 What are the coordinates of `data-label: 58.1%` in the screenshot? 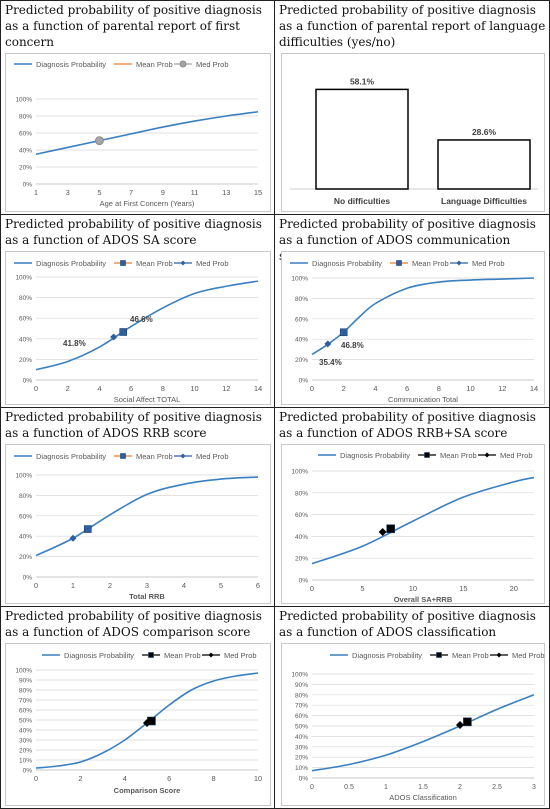 It's located at (362, 81).